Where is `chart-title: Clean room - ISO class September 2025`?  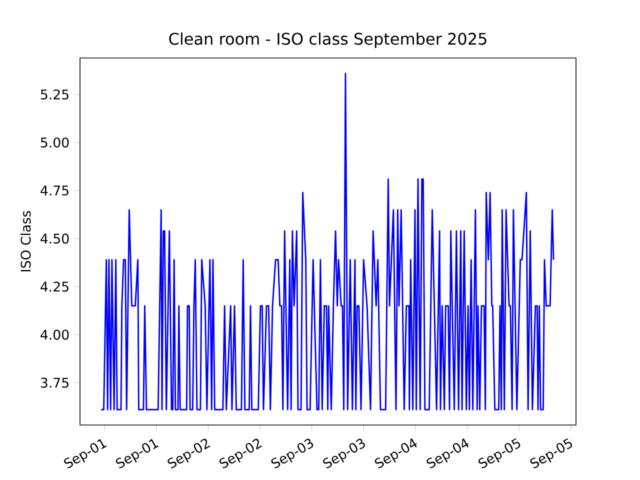 chart-title: Clean room - ISO class September 2025 is located at coordinates (327, 40).